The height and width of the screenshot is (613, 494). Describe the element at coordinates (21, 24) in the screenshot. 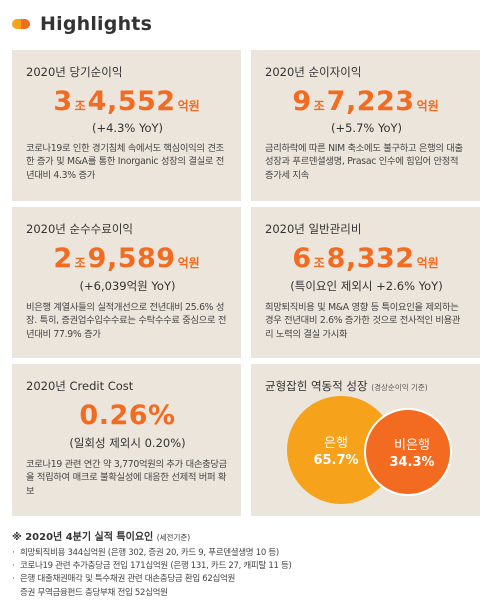

I see `bullet-pill-icon` at that location.